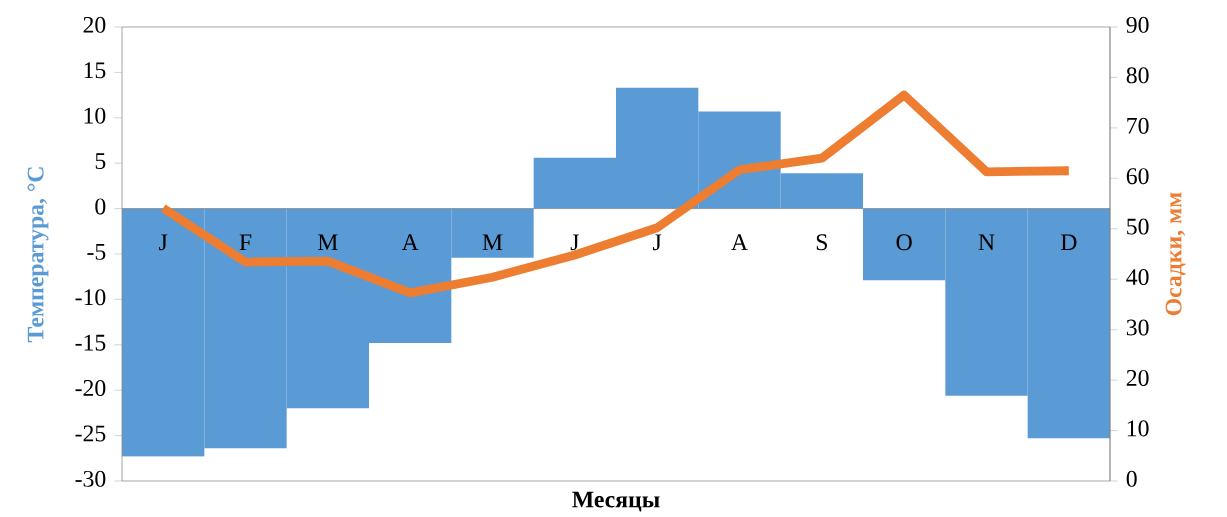  Describe the element at coordinates (90, 478) in the screenshot. I see `y-tick-label: -30` at that location.